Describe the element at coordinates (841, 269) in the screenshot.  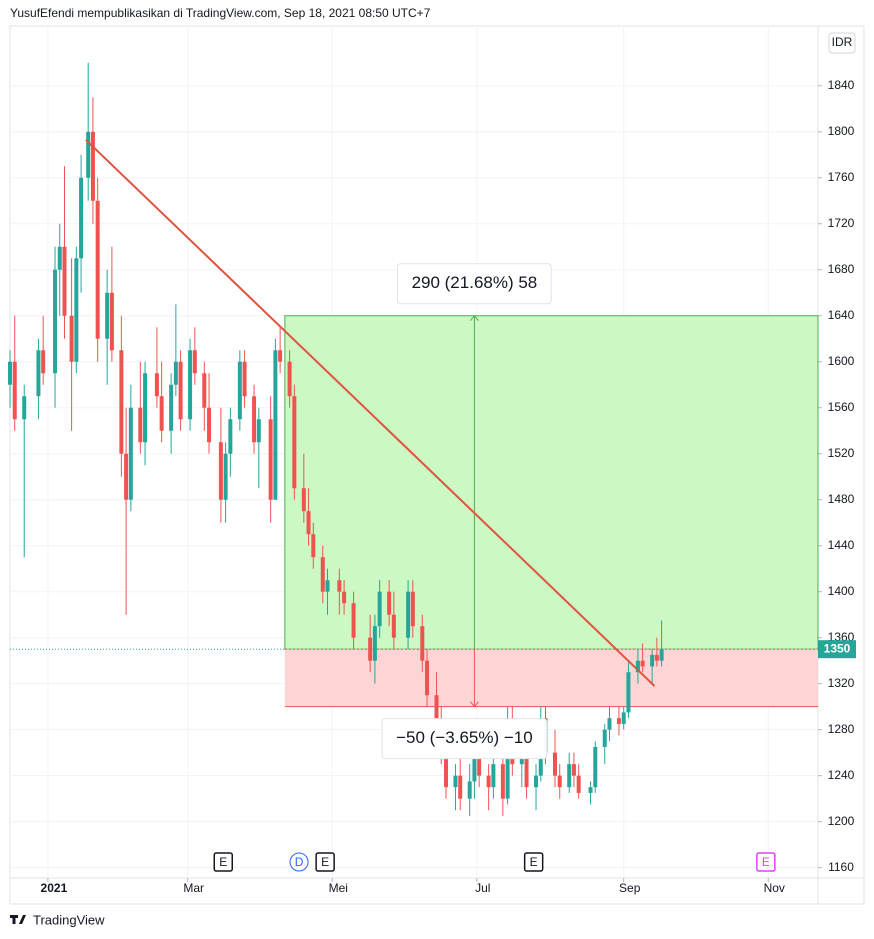
I see `y-tick-label: 1680` at that location.